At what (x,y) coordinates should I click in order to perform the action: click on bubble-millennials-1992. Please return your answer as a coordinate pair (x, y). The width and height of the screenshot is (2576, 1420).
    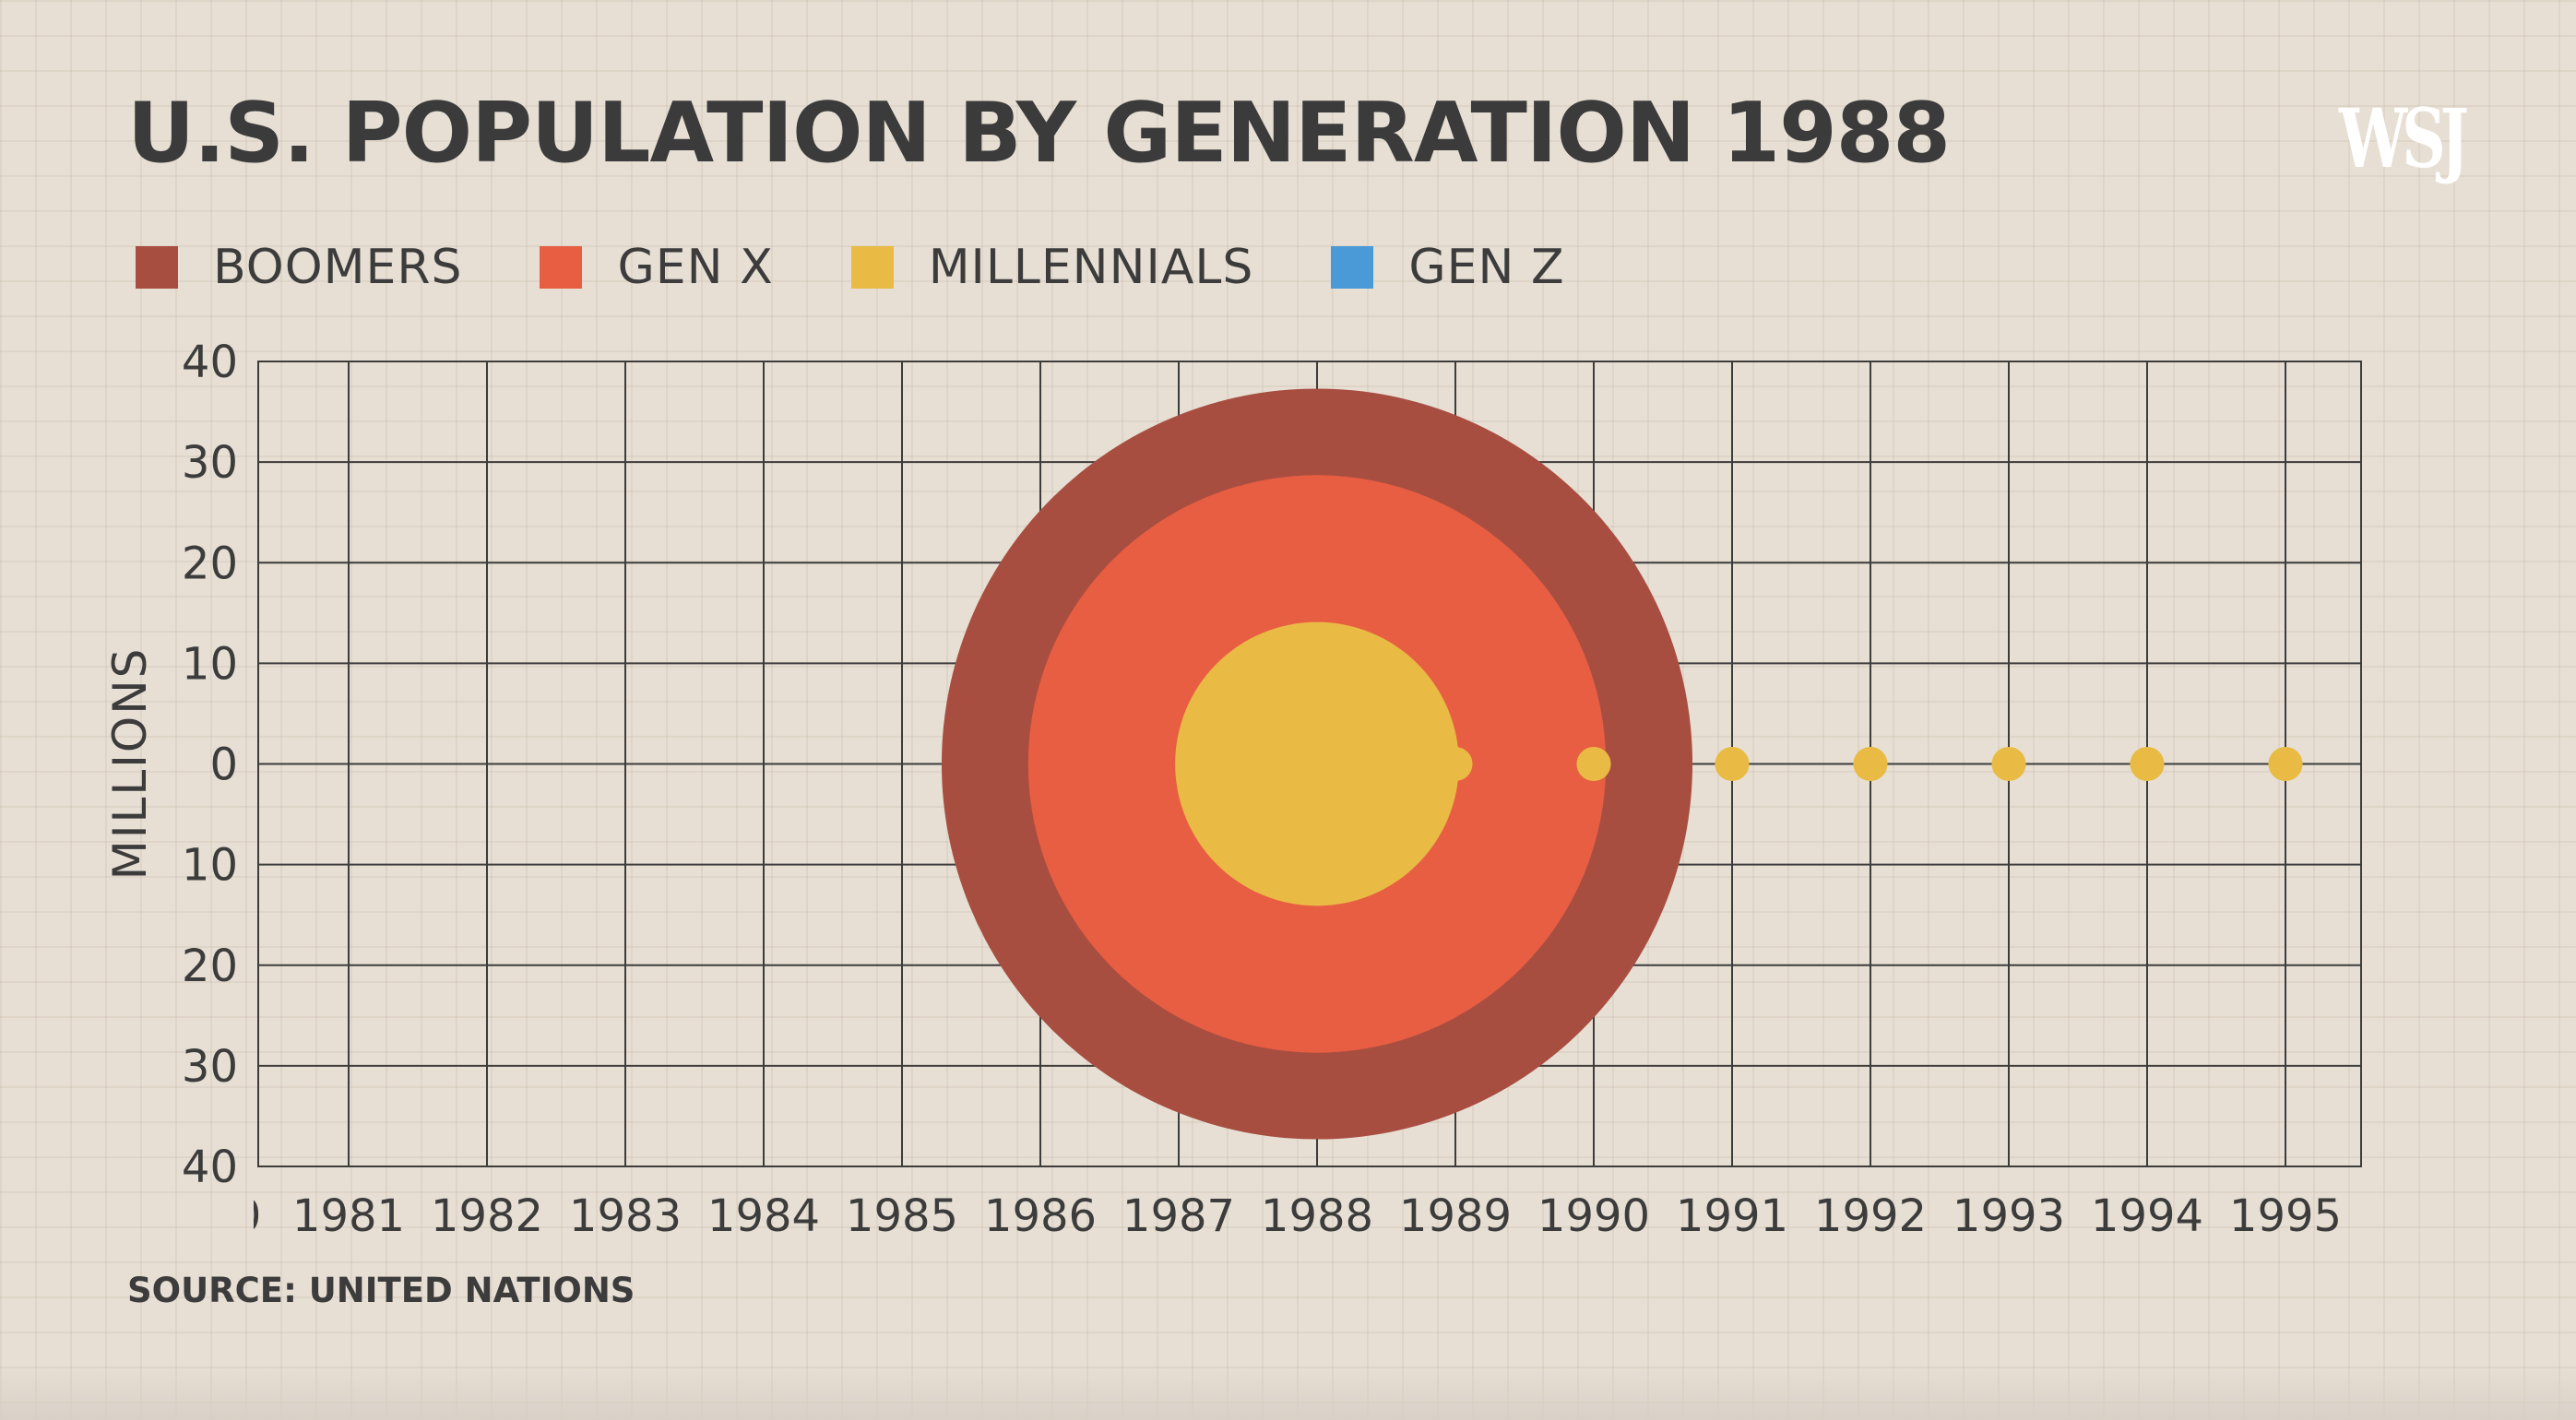
    Looking at the image, I should click on (1870, 764).